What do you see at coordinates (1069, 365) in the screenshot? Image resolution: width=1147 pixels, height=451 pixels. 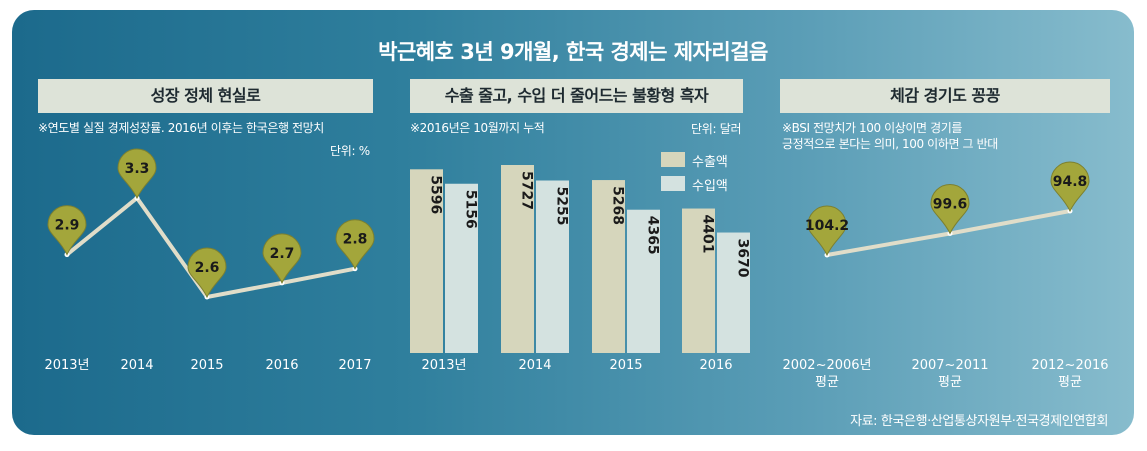 I see `bsi-x-tick-2-line-1: 2012~2016` at bounding box center [1069, 365].